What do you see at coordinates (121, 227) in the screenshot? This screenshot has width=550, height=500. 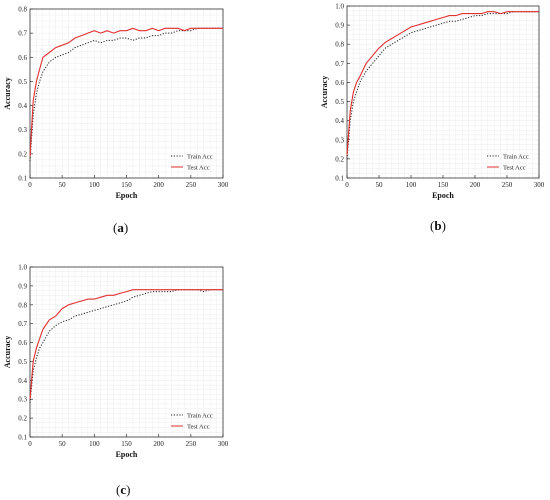 I see `caption-a: (a)` at bounding box center [121, 227].